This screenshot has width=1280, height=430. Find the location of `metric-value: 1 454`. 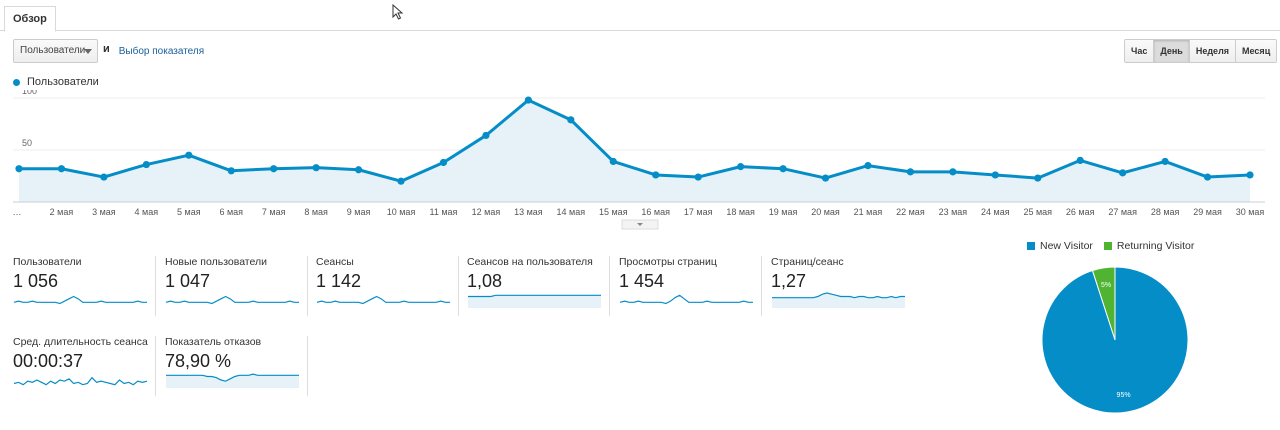

metric-value: 1 454 is located at coordinates (642, 281).